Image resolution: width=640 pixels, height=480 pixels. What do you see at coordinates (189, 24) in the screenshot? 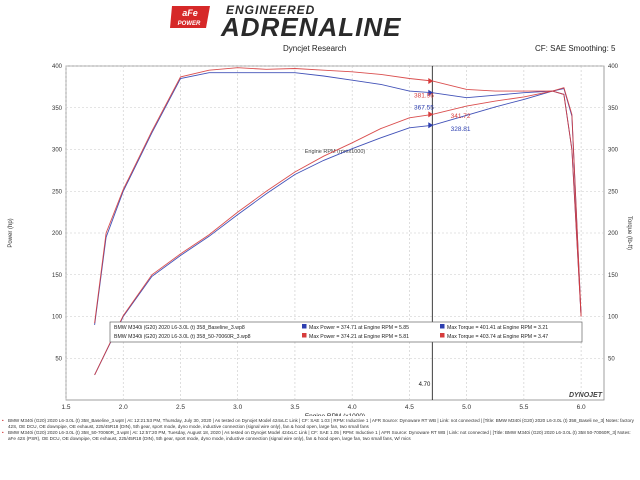
I see `svg-text: POWER` at bounding box center [189, 24].